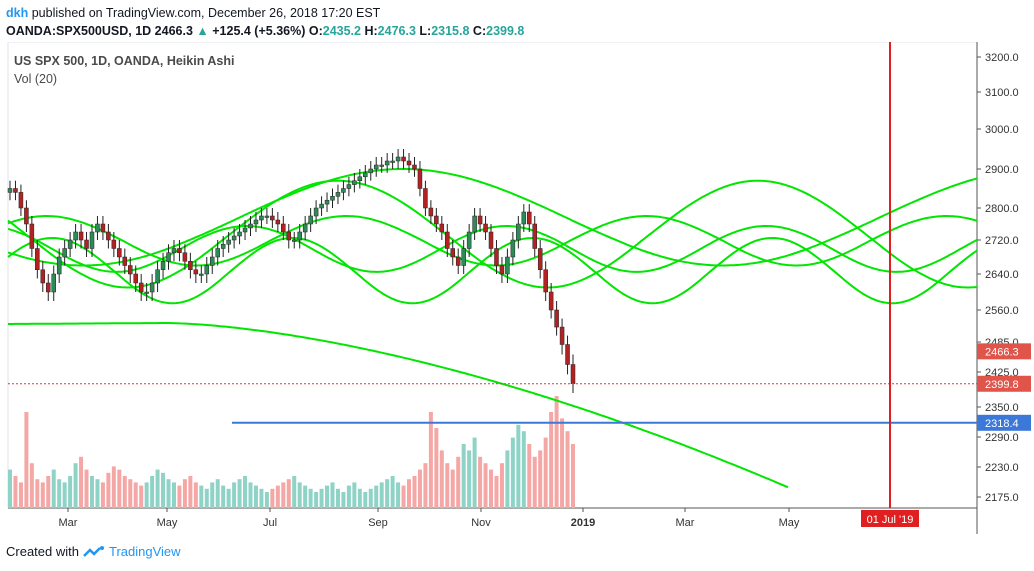  I want to click on price-tick-label: 3100.0, so click(1002, 93).